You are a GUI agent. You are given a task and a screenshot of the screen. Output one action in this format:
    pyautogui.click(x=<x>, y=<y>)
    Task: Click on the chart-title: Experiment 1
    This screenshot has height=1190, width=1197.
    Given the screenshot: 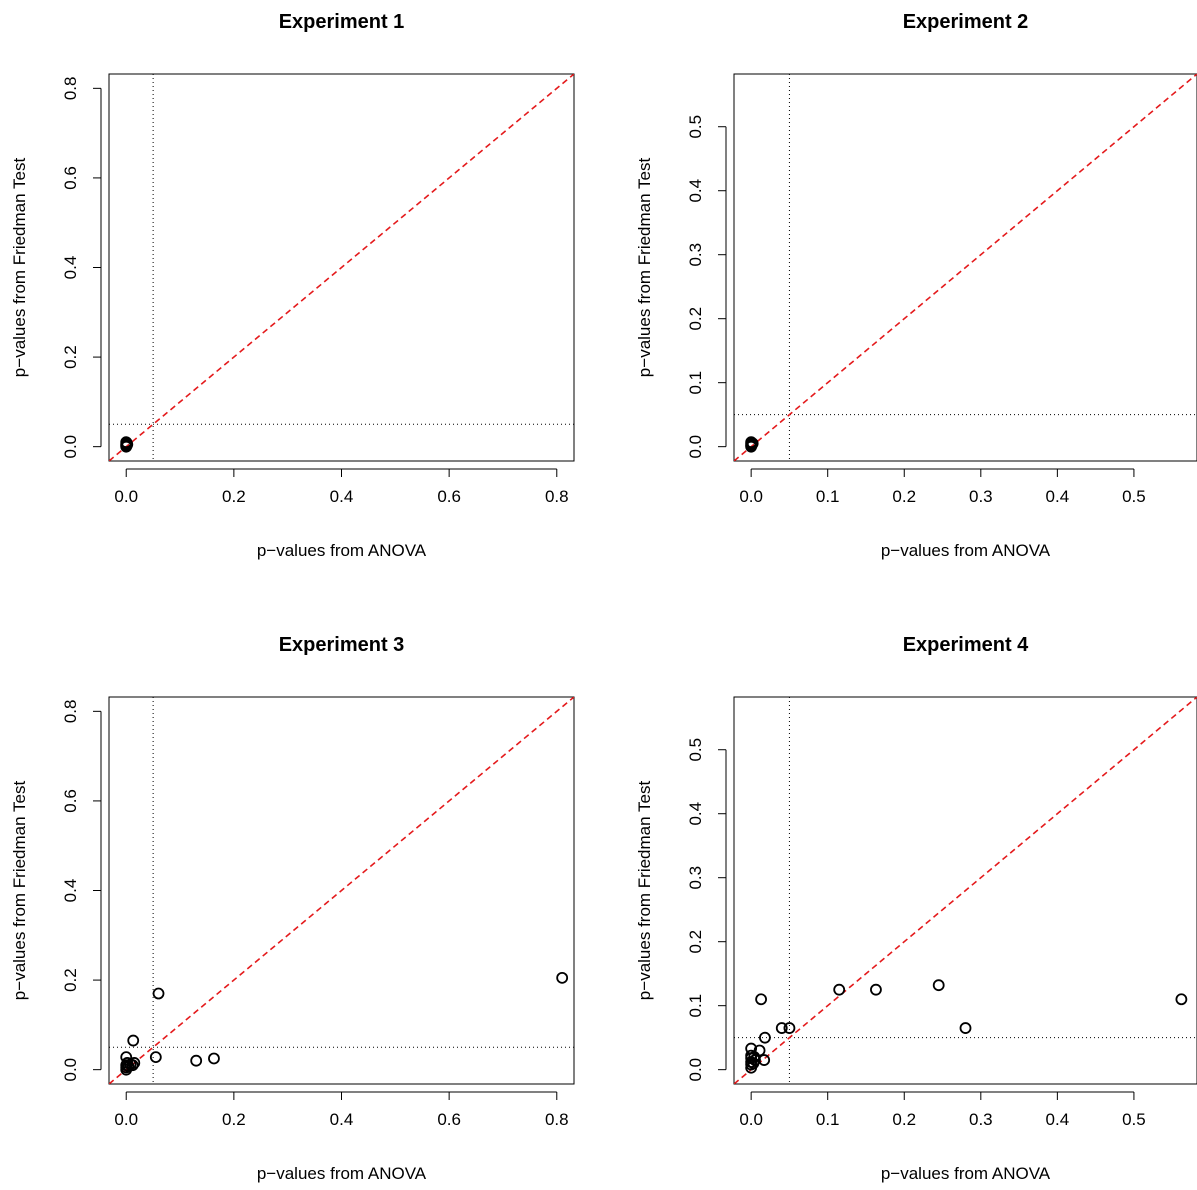 What is the action you would take?
    pyautogui.click(x=342, y=22)
    